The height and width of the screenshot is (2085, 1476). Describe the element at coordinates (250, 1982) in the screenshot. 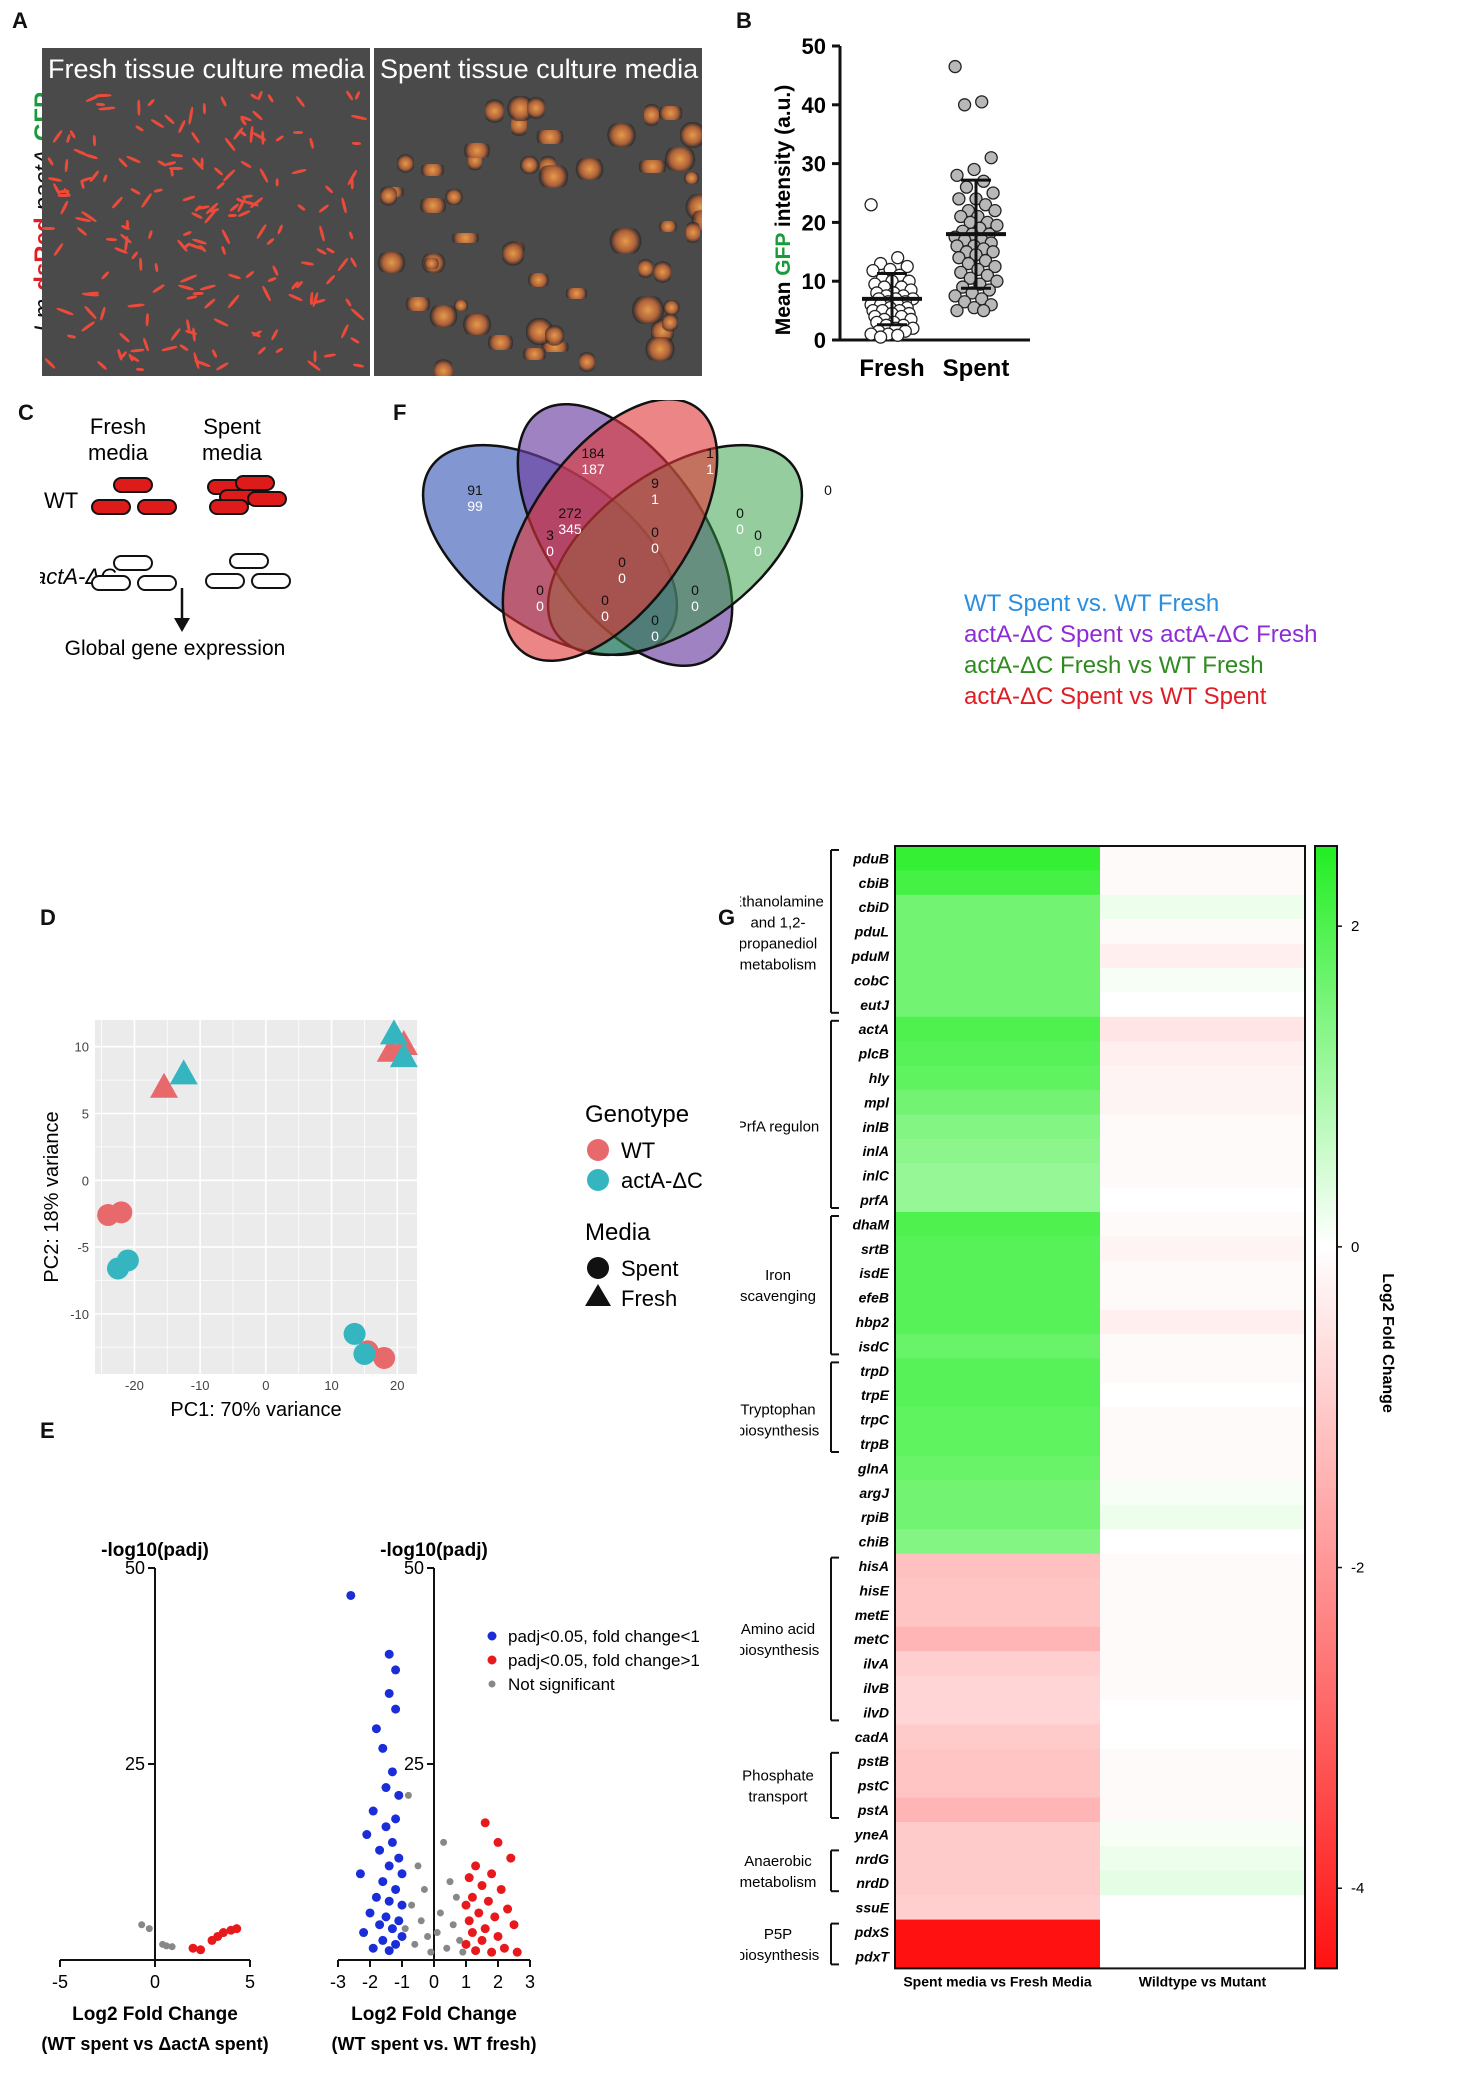

I see `x-tick-label: 5` at that location.